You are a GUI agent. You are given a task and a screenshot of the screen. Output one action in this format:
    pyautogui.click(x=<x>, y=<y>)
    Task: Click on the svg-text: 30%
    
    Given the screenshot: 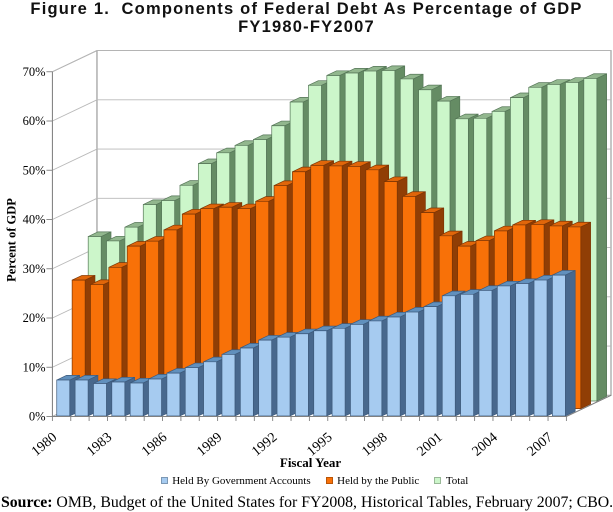 What is the action you would take?
    pyautogui.click(x=34, y=269)
    